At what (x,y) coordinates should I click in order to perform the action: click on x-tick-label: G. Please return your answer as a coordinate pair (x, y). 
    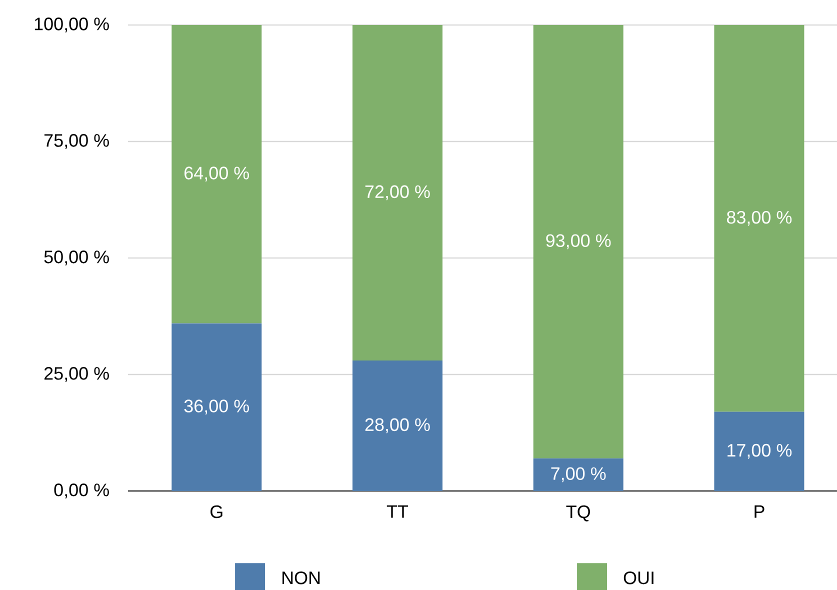
    Looking at the image, I should click on (216, 511).